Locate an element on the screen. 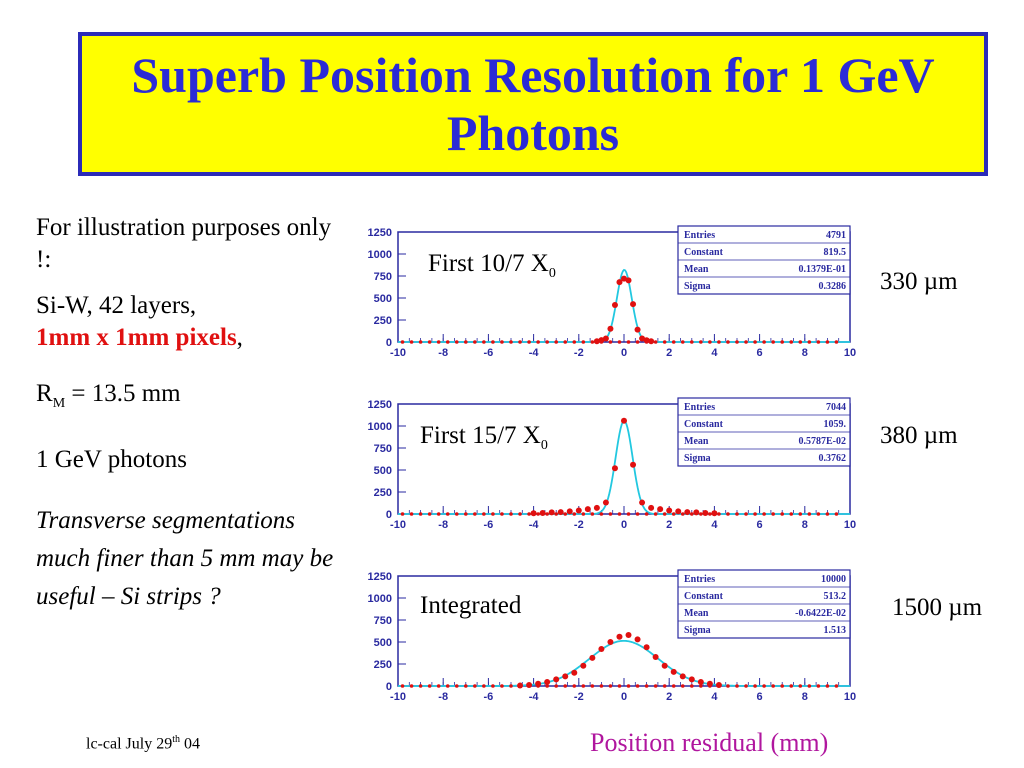  x-tick-label: 8 is located at coordinates (805, 525).